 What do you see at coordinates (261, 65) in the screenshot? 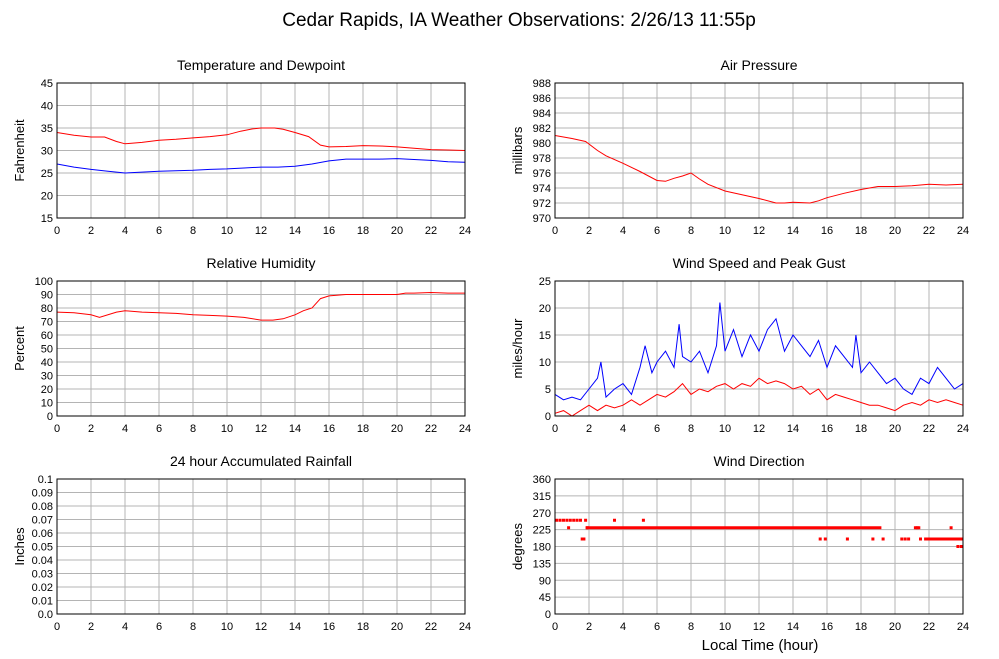
I see `panel-title: Temperature and Dewpoint` at bounding box center [261, 65].